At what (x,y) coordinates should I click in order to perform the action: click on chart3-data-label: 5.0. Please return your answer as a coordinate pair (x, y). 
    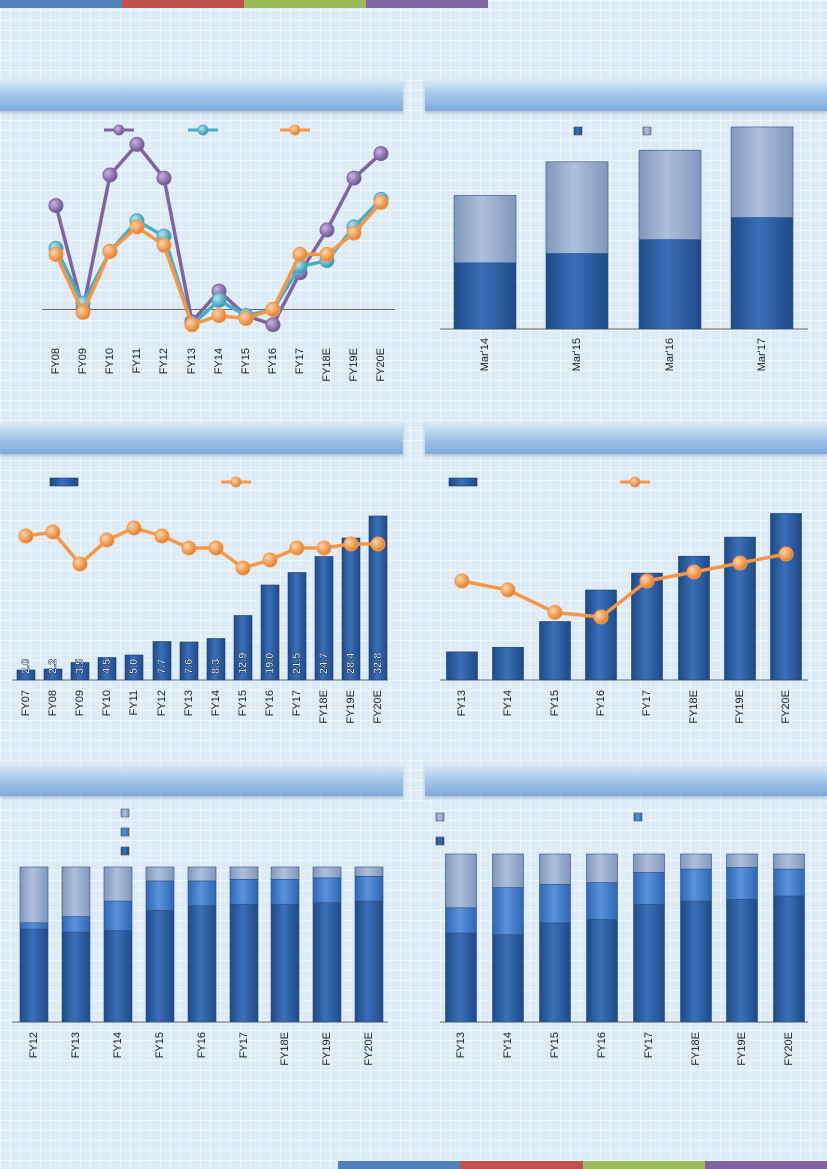
    Looking at the image, I should click on (134, 666).